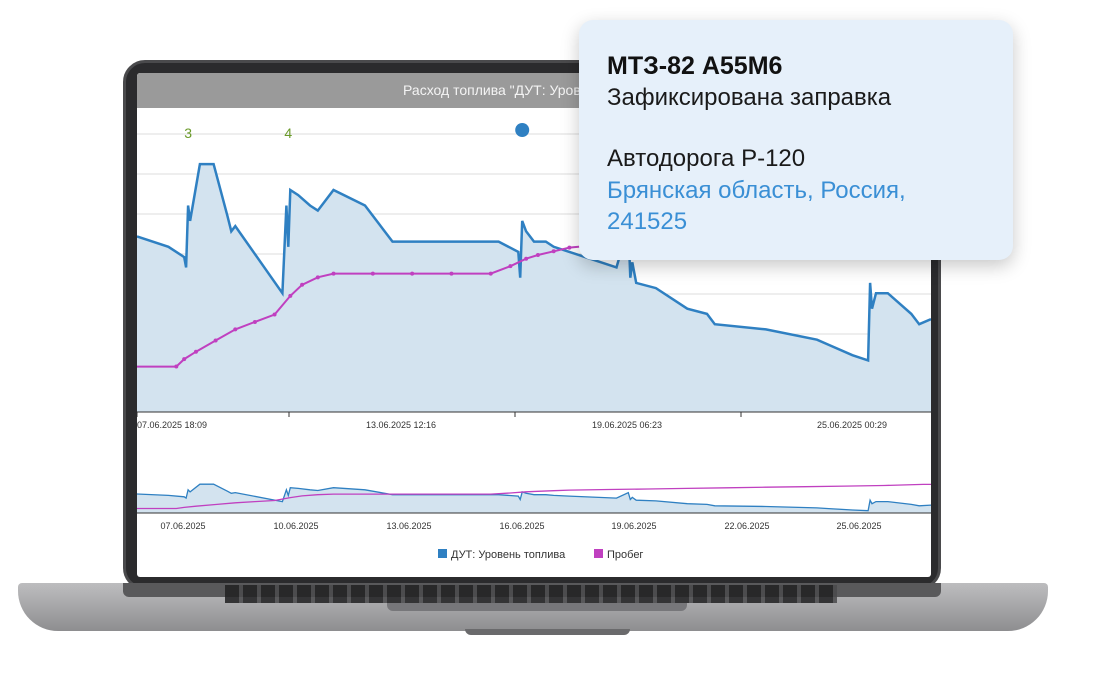 The width and height of the screenshot is (1094, 690). I want to click on nav-tick-label-6: 25.06.2025, so click(858, 526).